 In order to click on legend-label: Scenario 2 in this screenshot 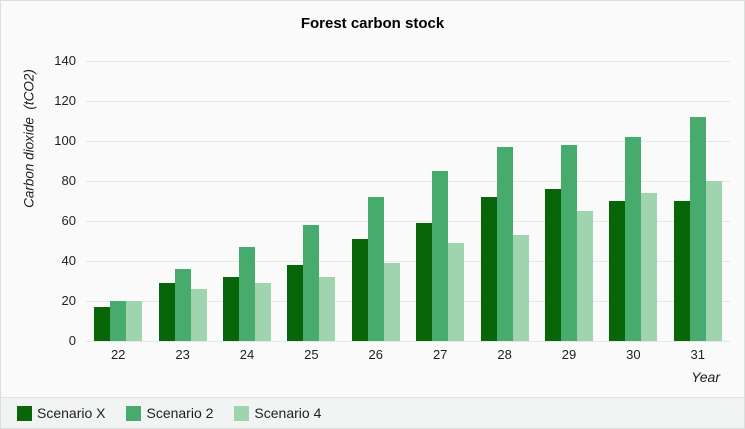, I will do `click(180, 413)`.